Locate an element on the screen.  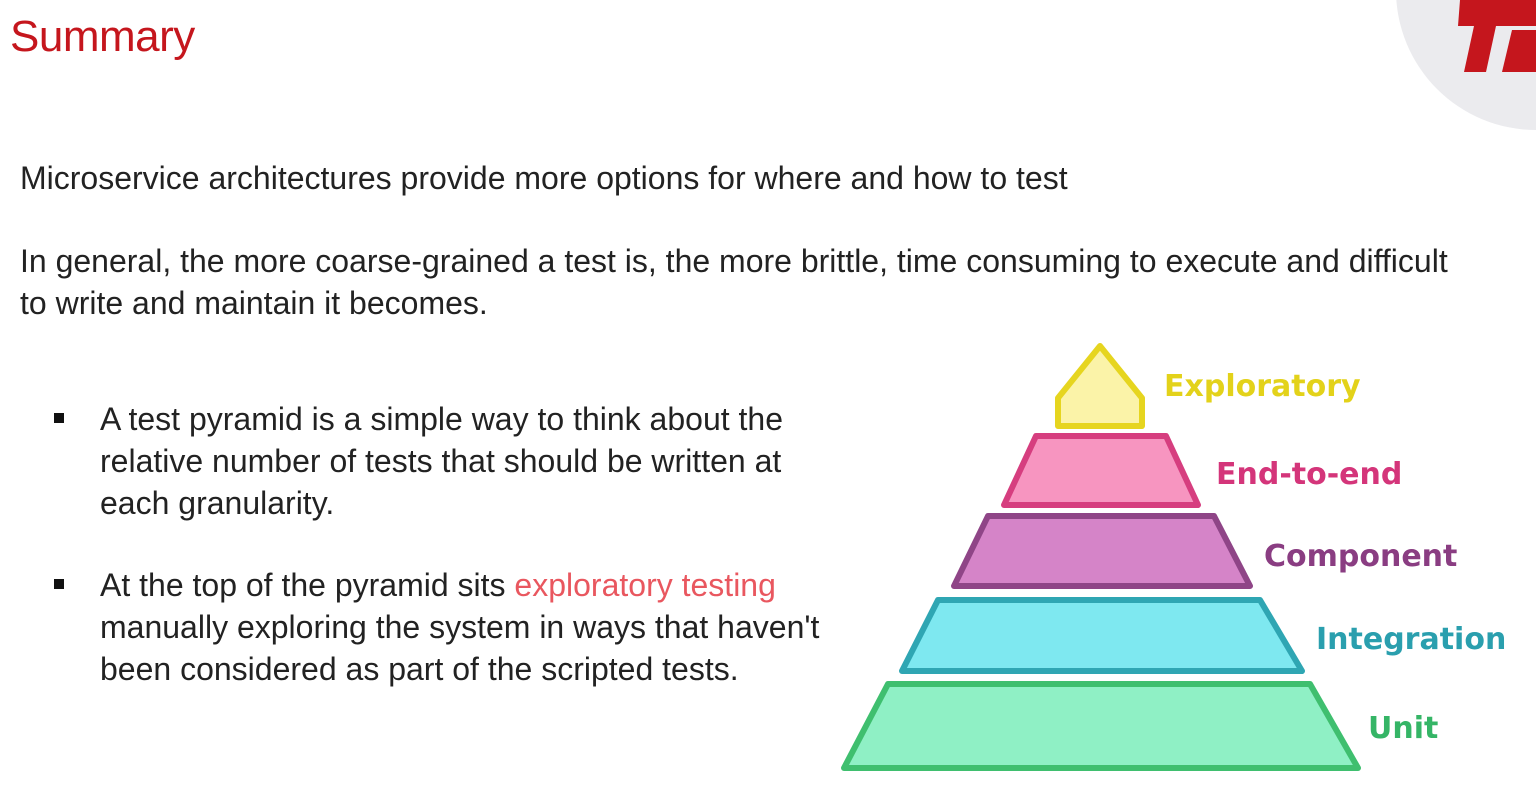
logo-letter-t is located at coordinates (1497, 36).